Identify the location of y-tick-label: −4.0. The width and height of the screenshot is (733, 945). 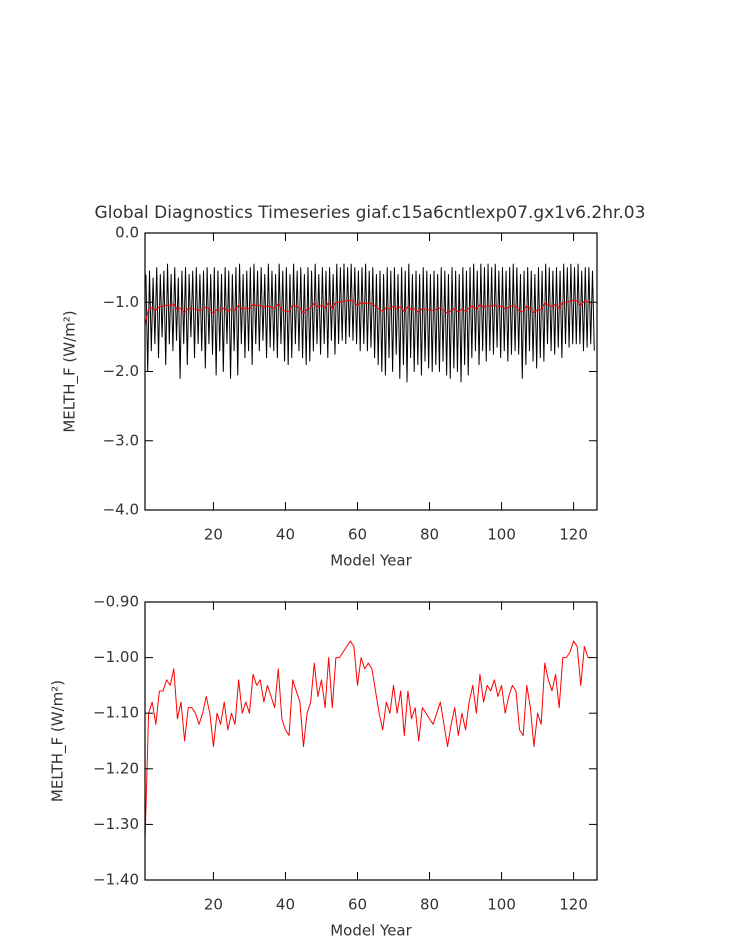
(121, 510).